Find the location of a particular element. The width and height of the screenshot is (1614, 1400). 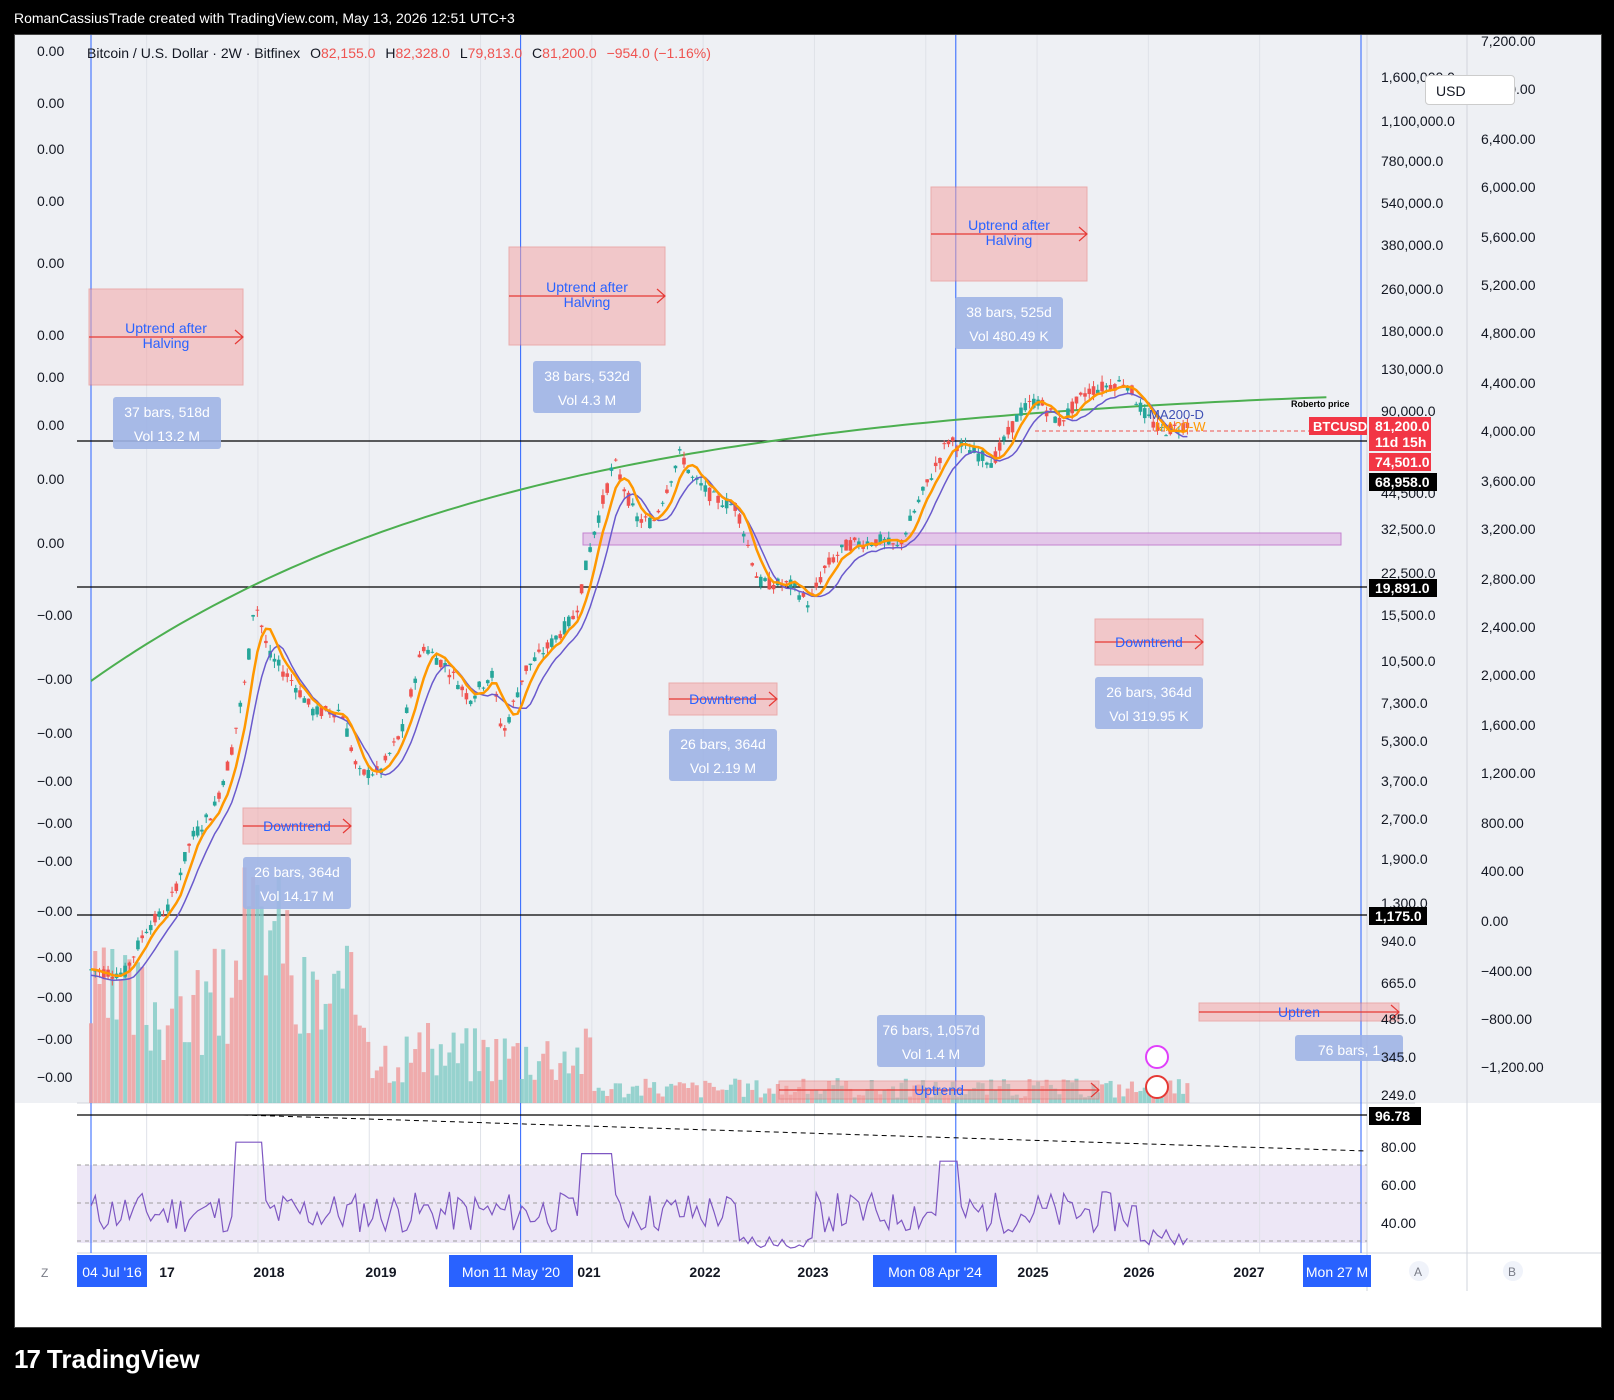

tv-logo-icon: 17 is located at coordinates (27, 1359).